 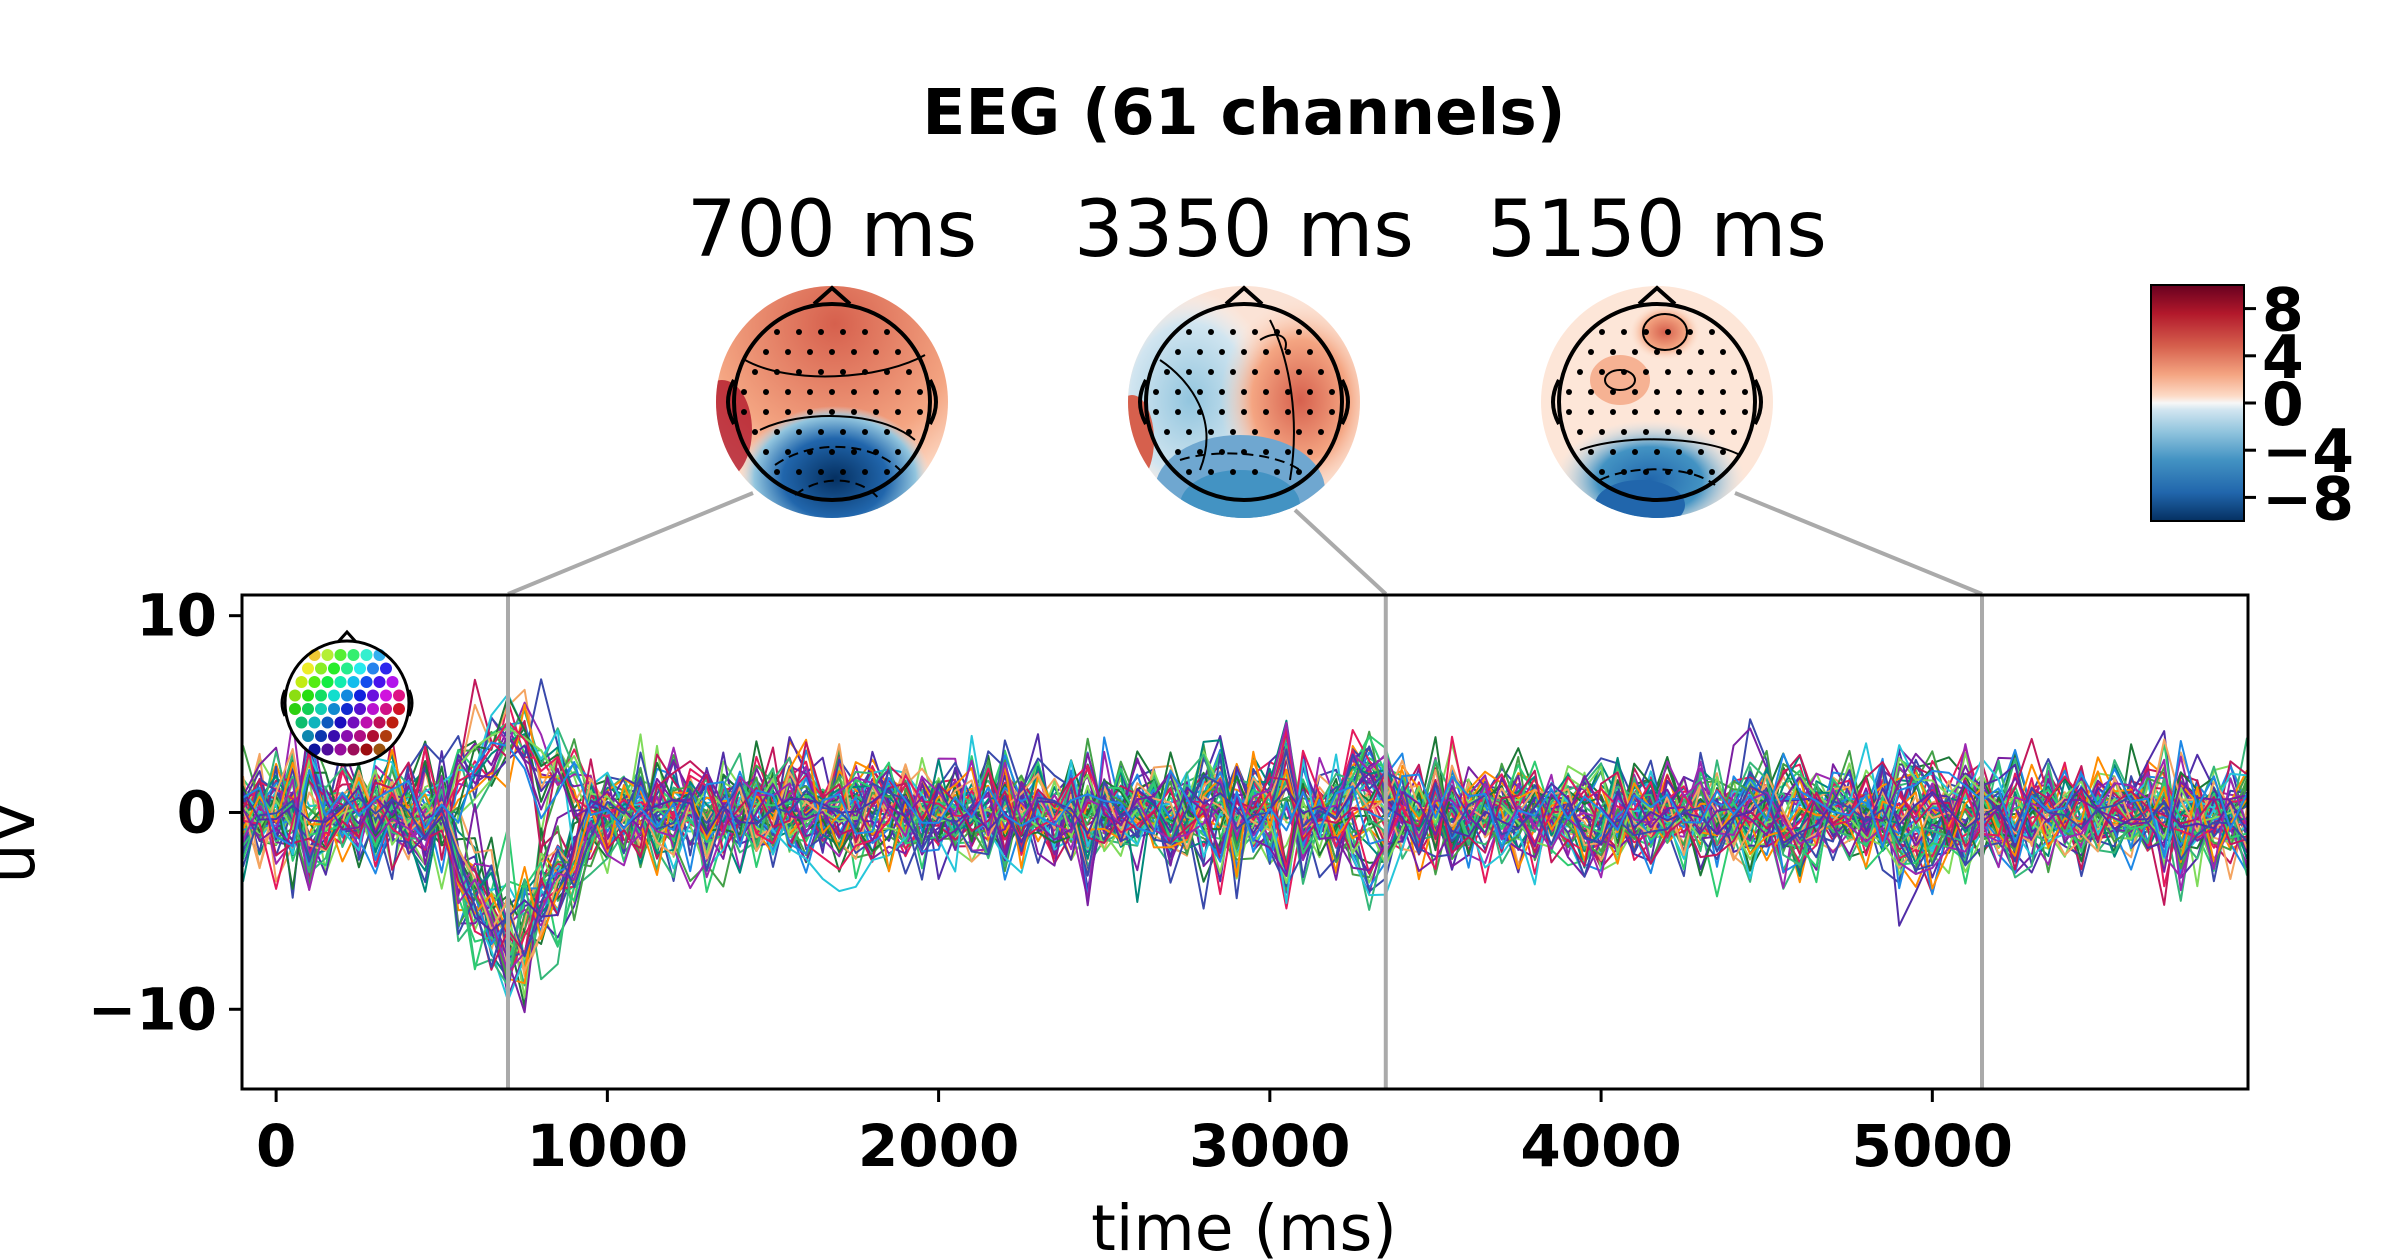 What do you see at coordinates (152, 1009) in the screenshot?
I see `y-tick-label: −10` at bounding box center [152, 1009].